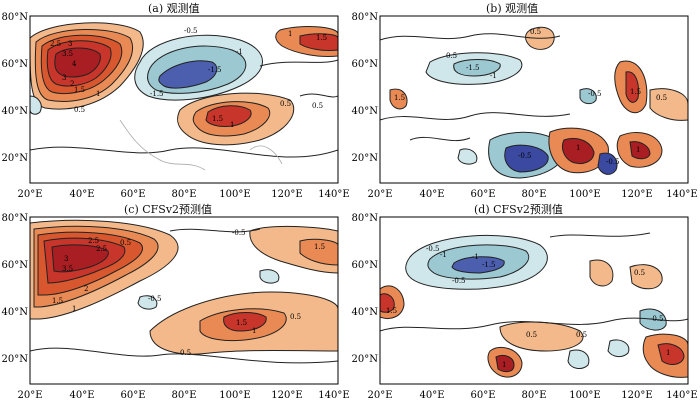 Image resolution: width=700 pixels, height=402 pixels. I want to click on panel-b-title: (b) 观测值, so click(512, 8).